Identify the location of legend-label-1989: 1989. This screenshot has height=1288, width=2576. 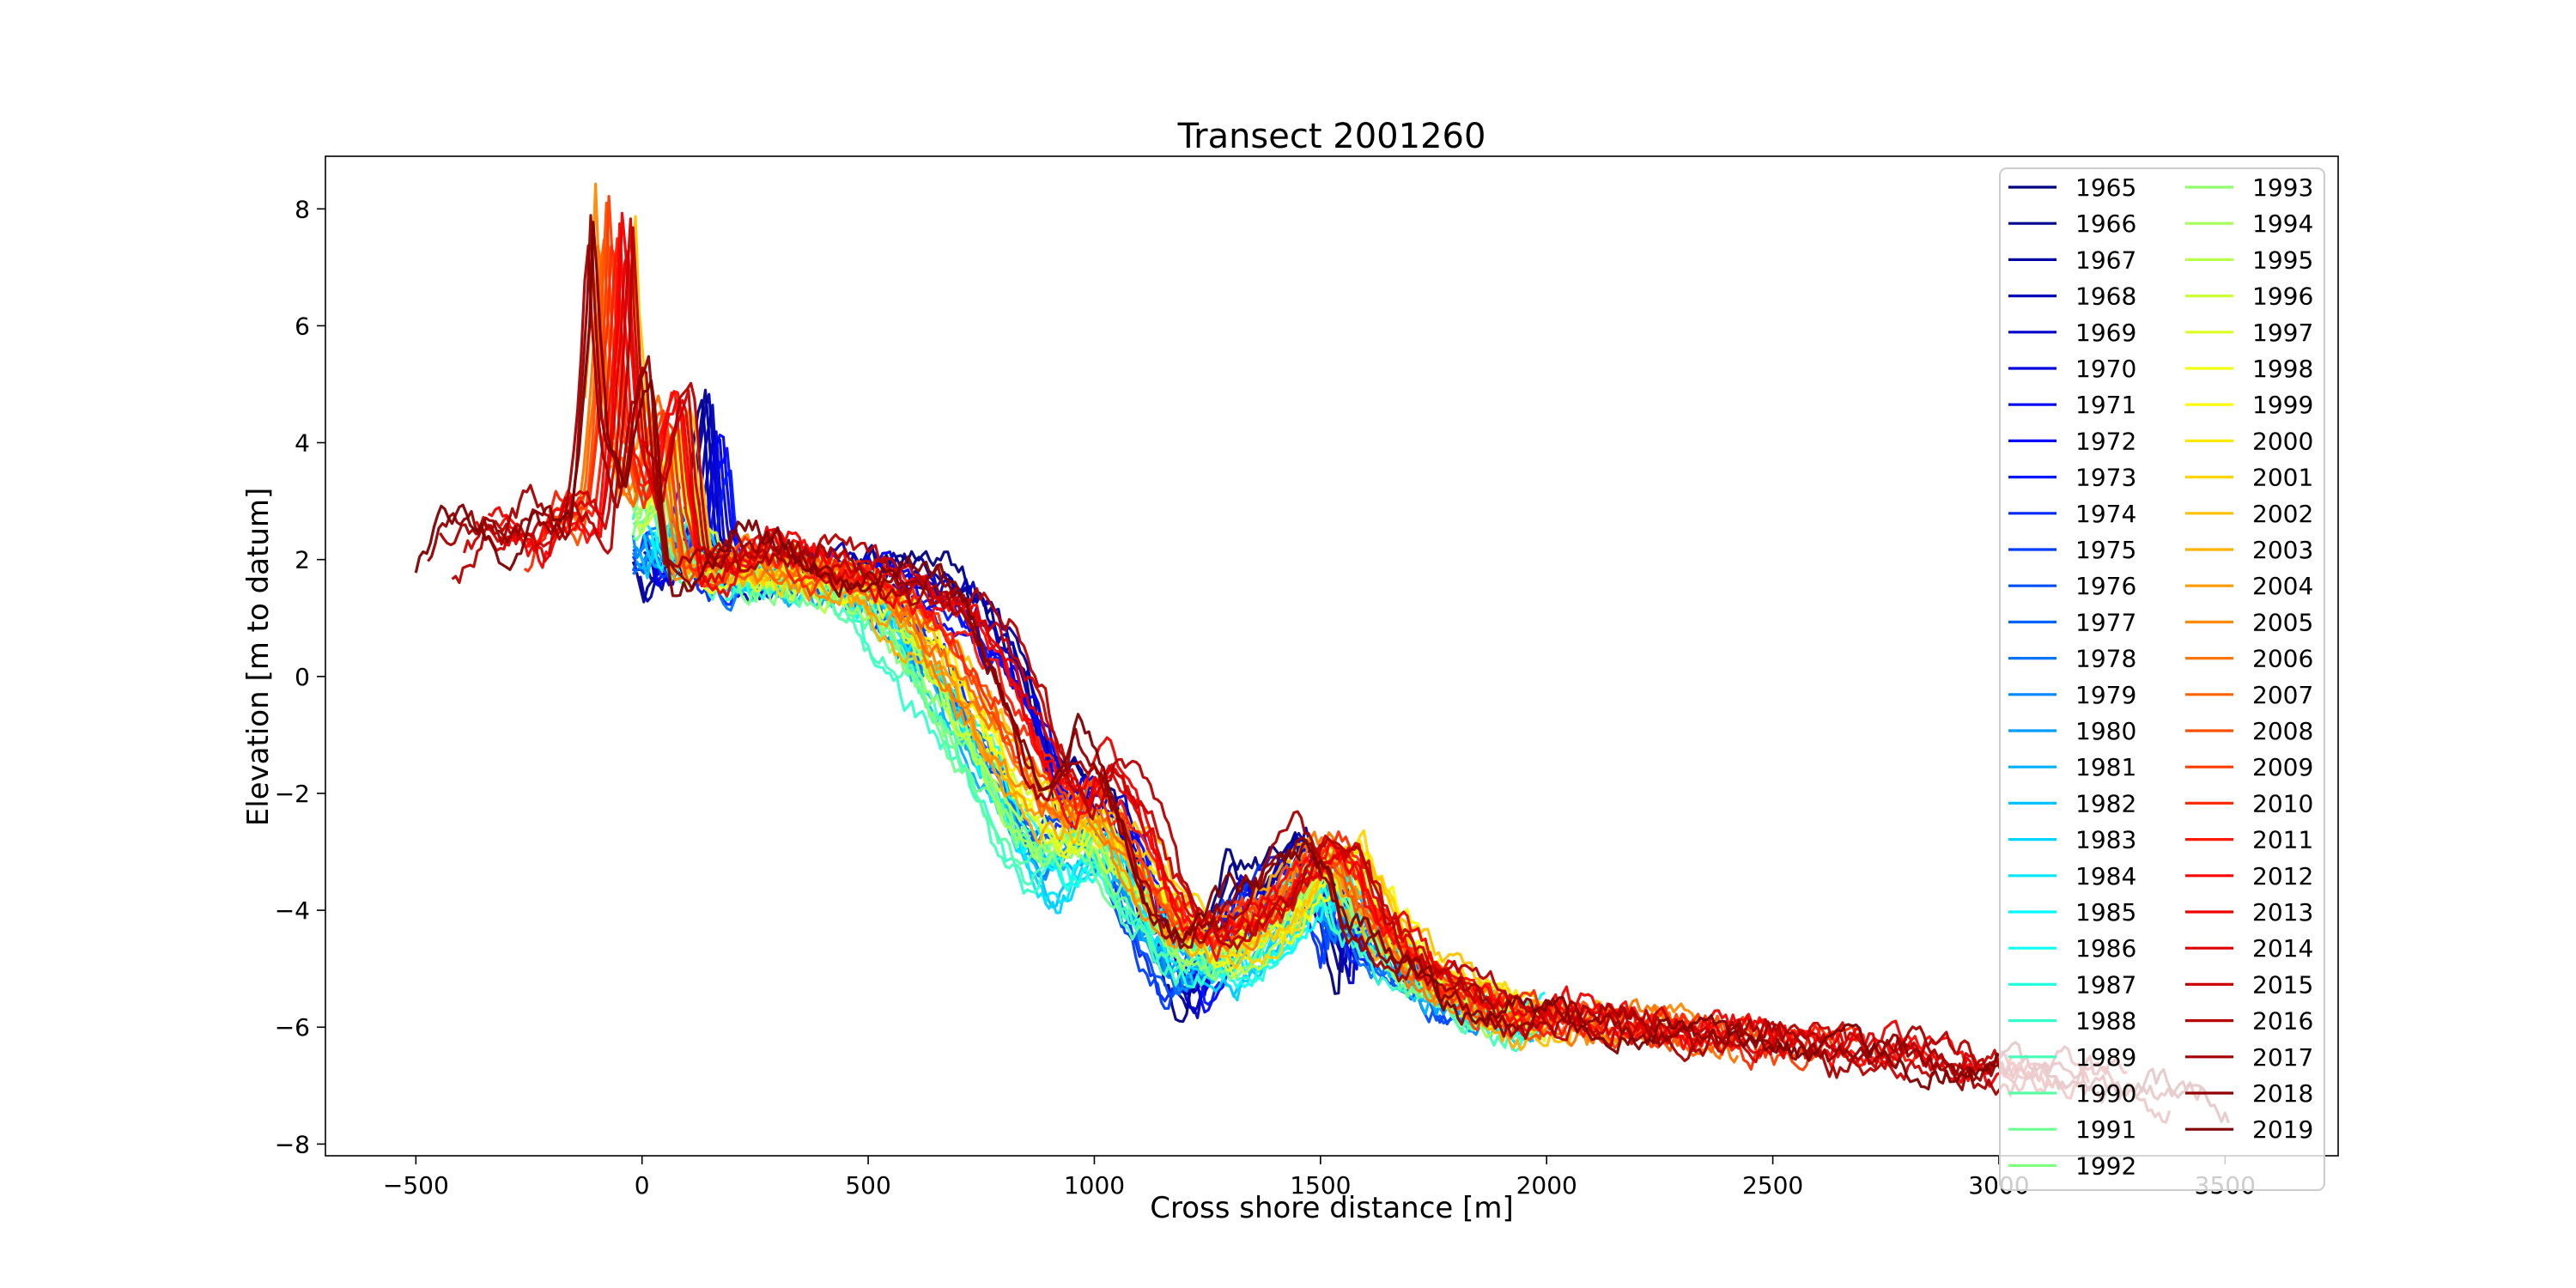
(2105, 1057).